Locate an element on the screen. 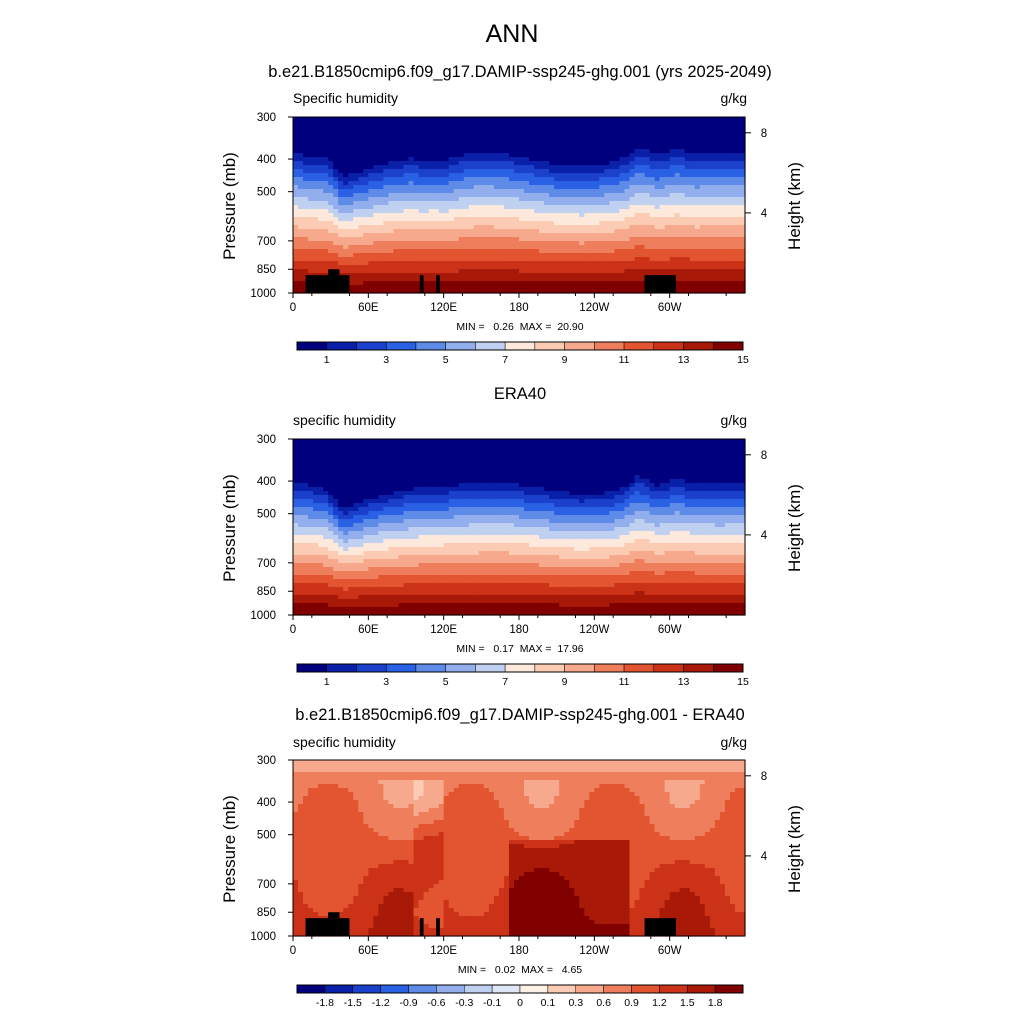 The height and width of the screenshot is (1024, 1024). x-tick-label: 60E is located at coordinates (368, 308).